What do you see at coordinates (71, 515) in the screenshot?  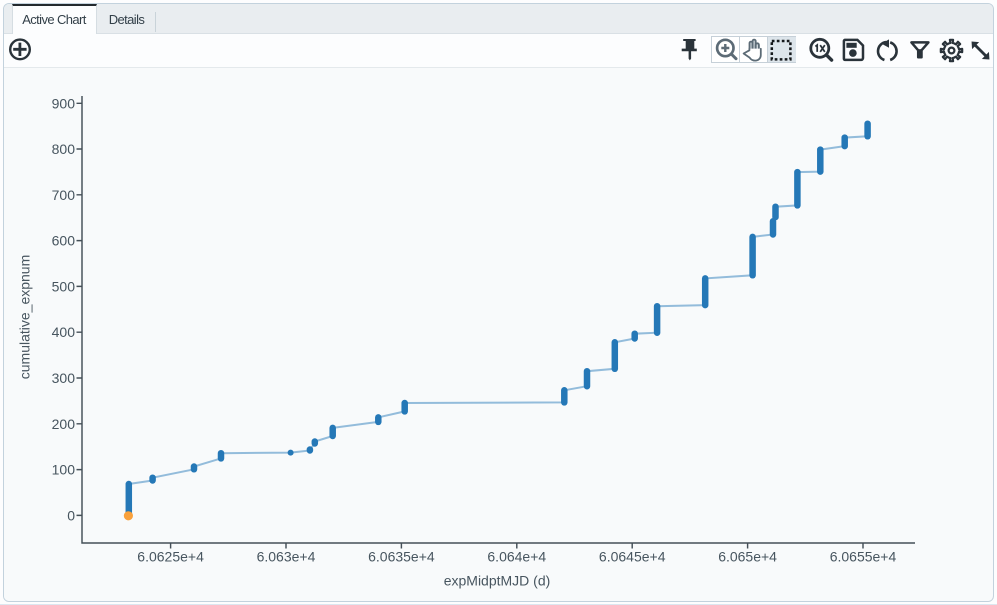 I see `svg-text: 0` at bounding box center [71, 515].